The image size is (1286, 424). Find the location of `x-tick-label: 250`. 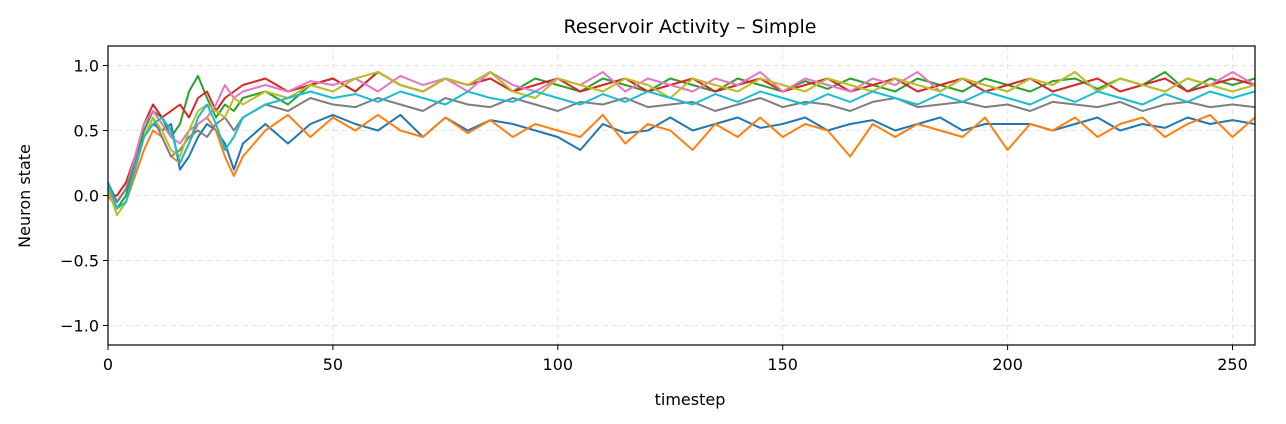

x-tick-label: 250 is located at coordinates (1232, 364).